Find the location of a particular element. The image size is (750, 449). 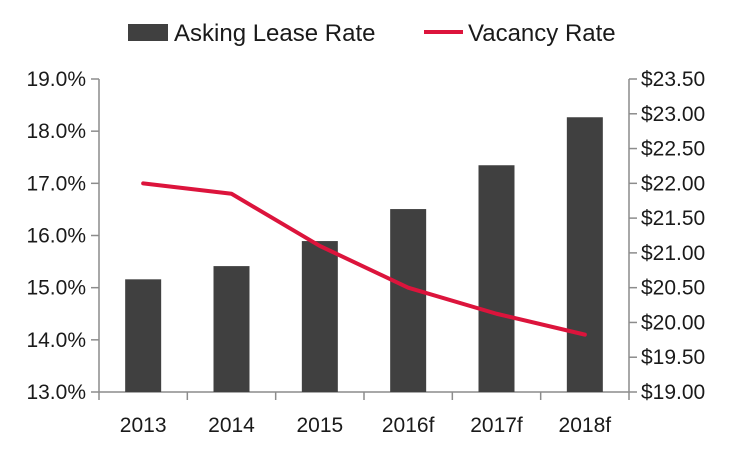

left-tick-label: 18.0% is located at coordinates (56, 131).